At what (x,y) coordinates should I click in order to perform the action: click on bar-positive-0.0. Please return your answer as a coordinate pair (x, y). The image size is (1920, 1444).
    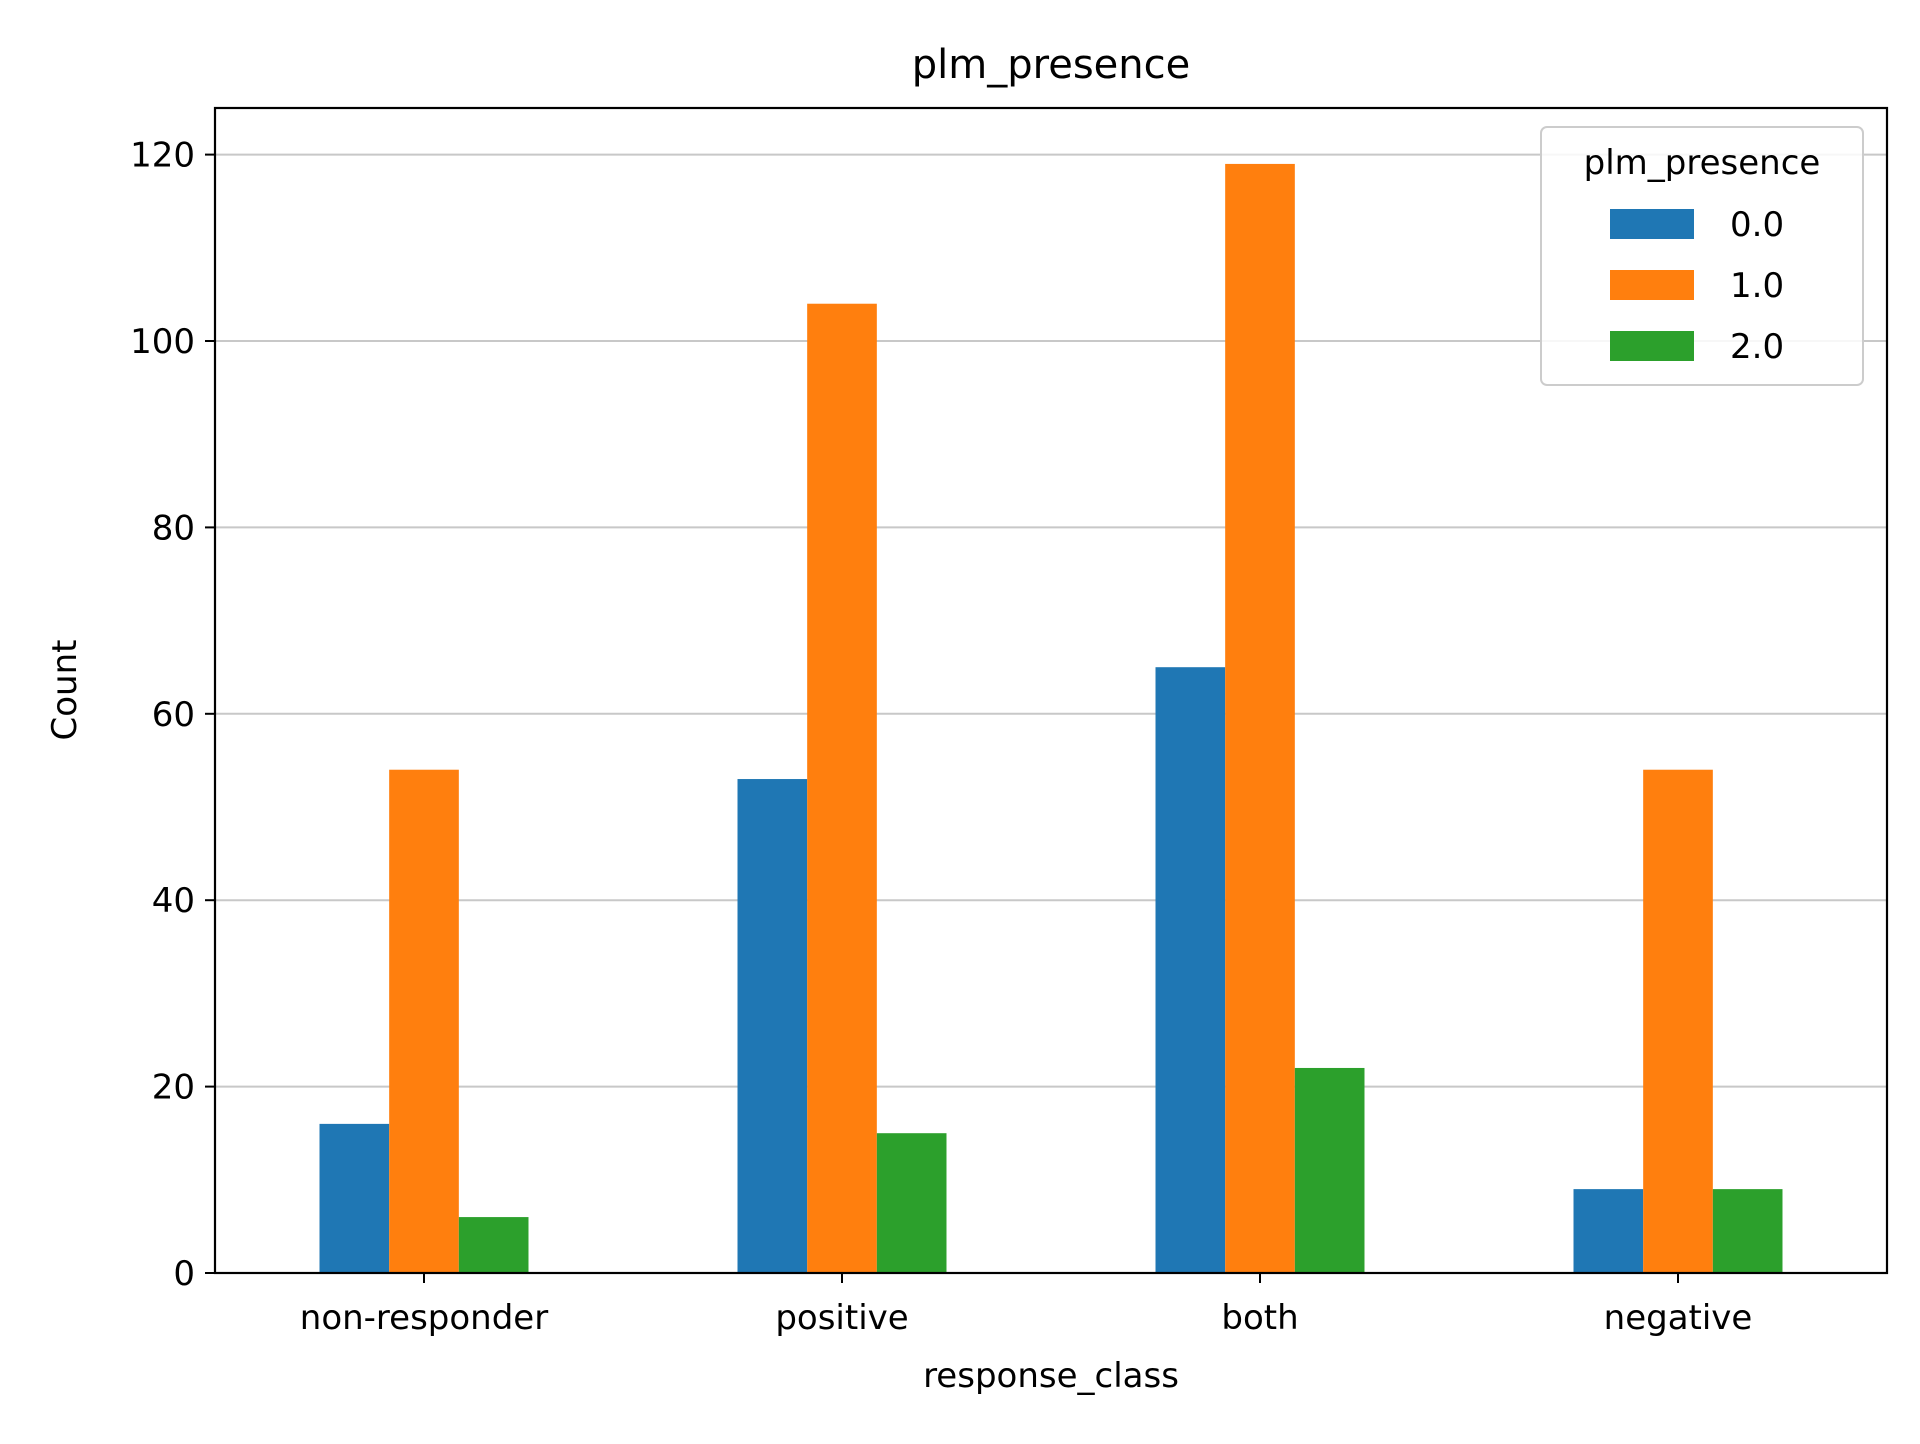
    Looking at the image, I should click on (772, 1026).